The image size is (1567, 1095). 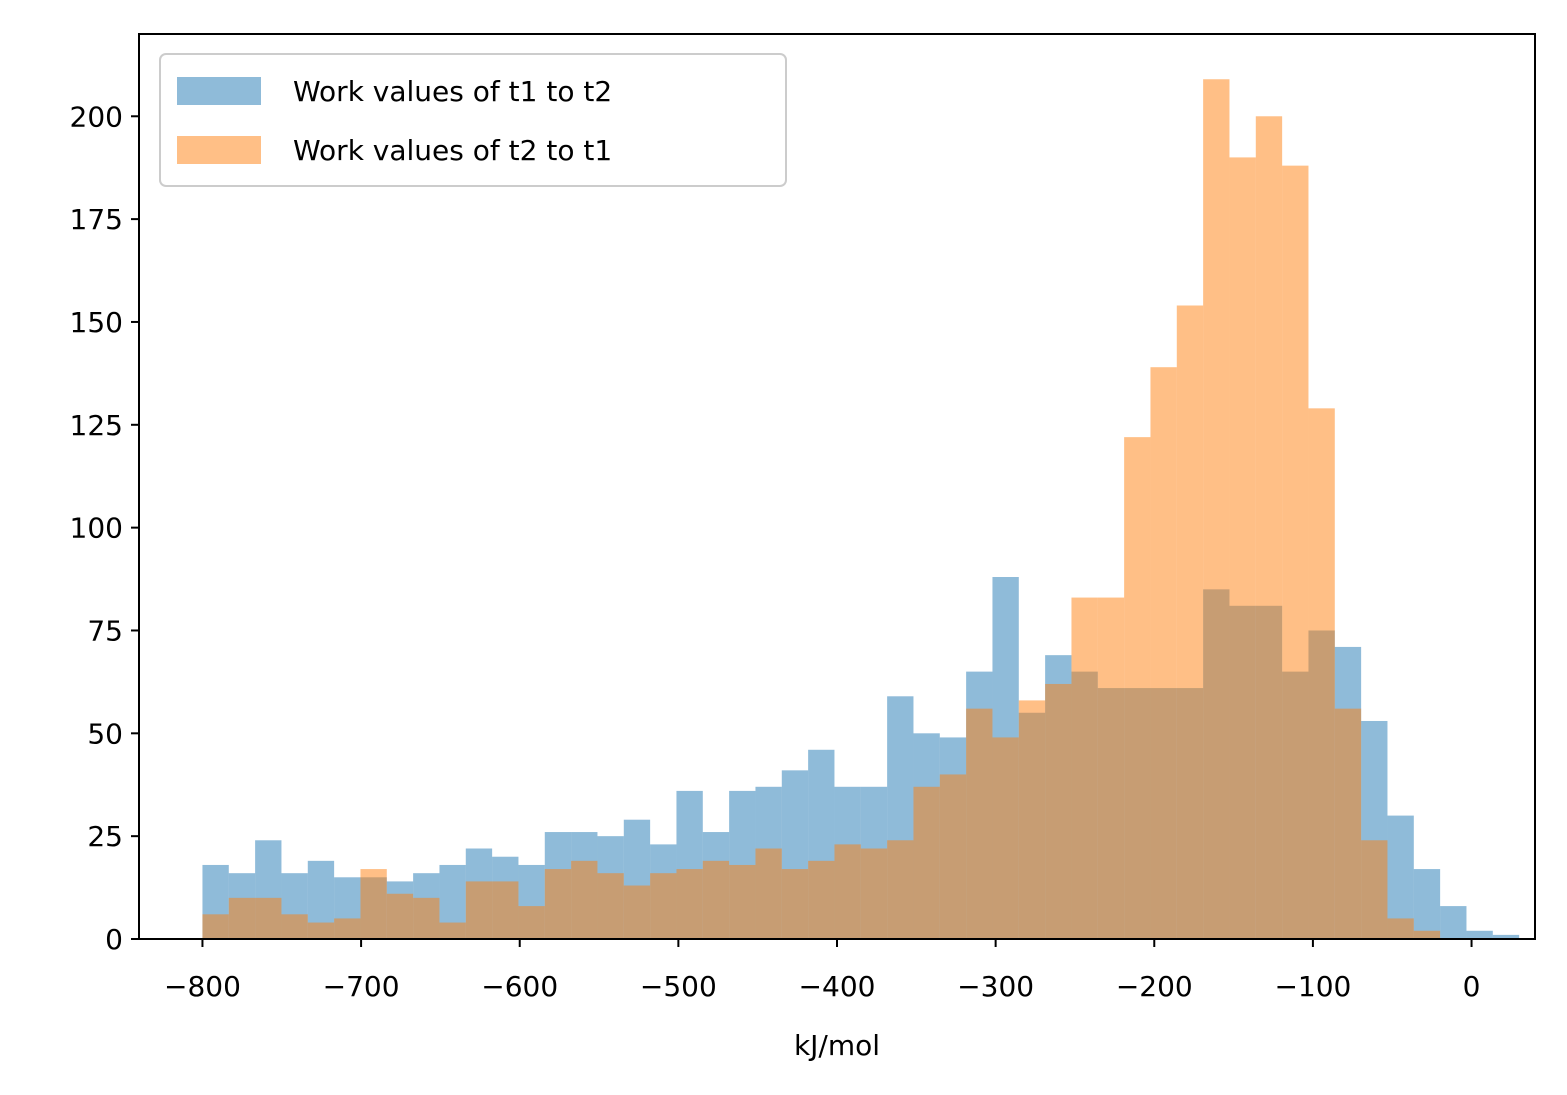 I want to click on x-tick-label: −100, so click(x=1312, y=986).